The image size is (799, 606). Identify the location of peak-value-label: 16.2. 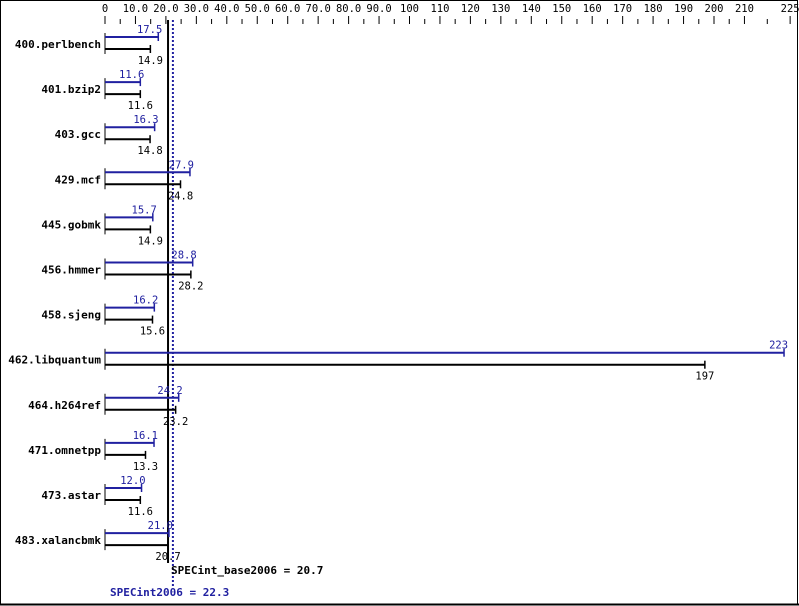
(145, 301).